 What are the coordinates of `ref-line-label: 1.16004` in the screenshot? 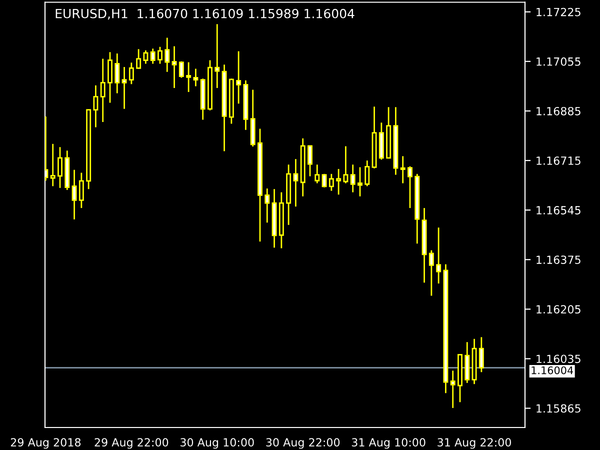 It's located at (553, 370).